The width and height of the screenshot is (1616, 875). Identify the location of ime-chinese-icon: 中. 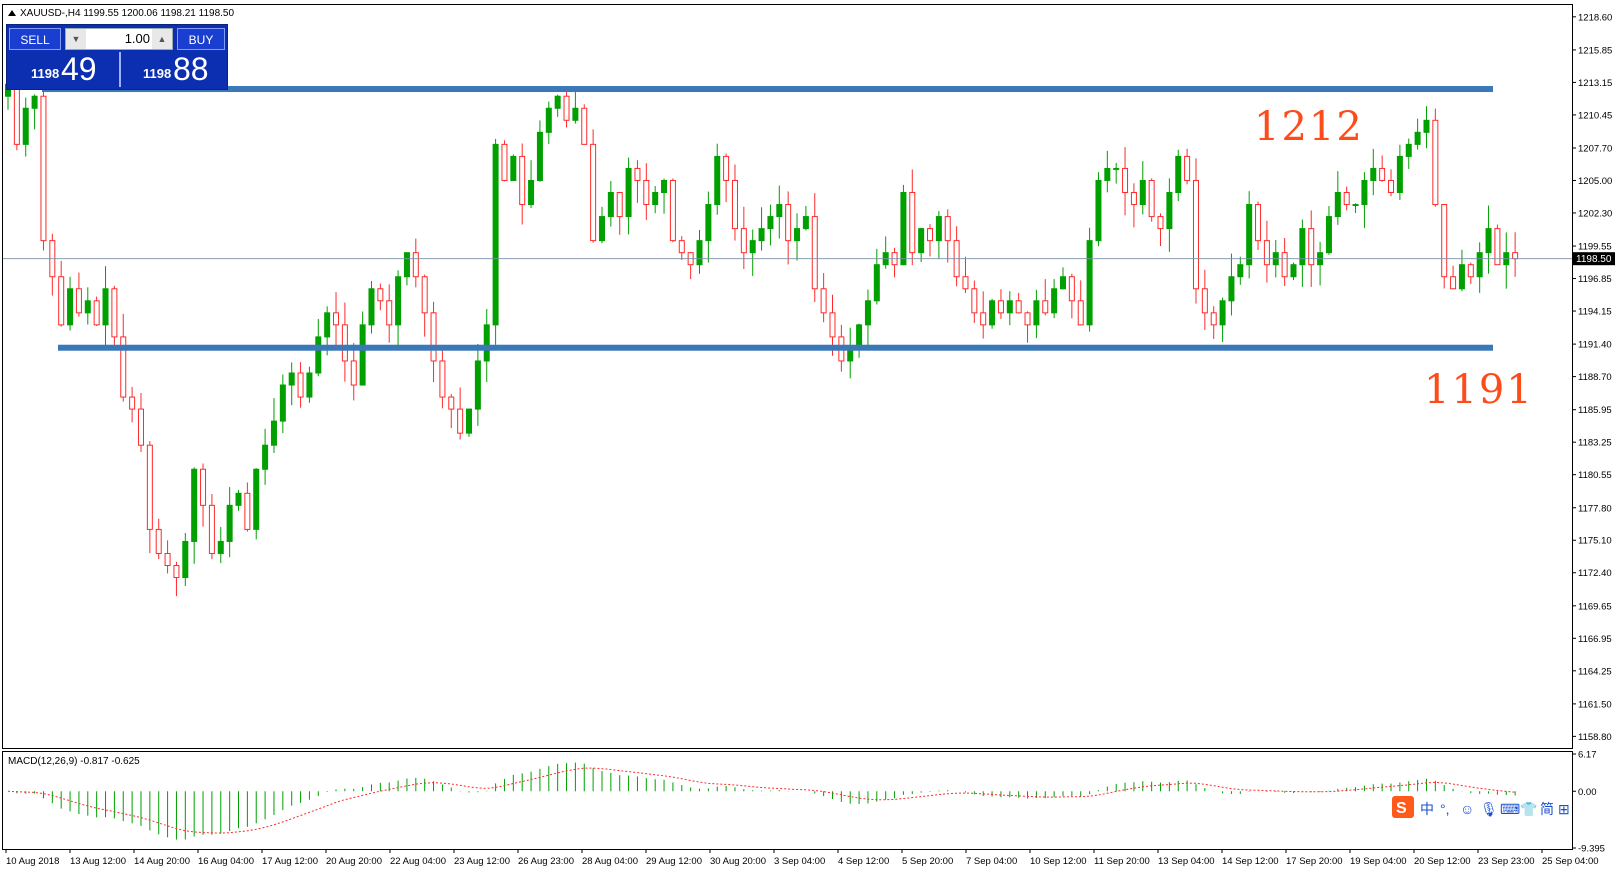
(1427, 809).